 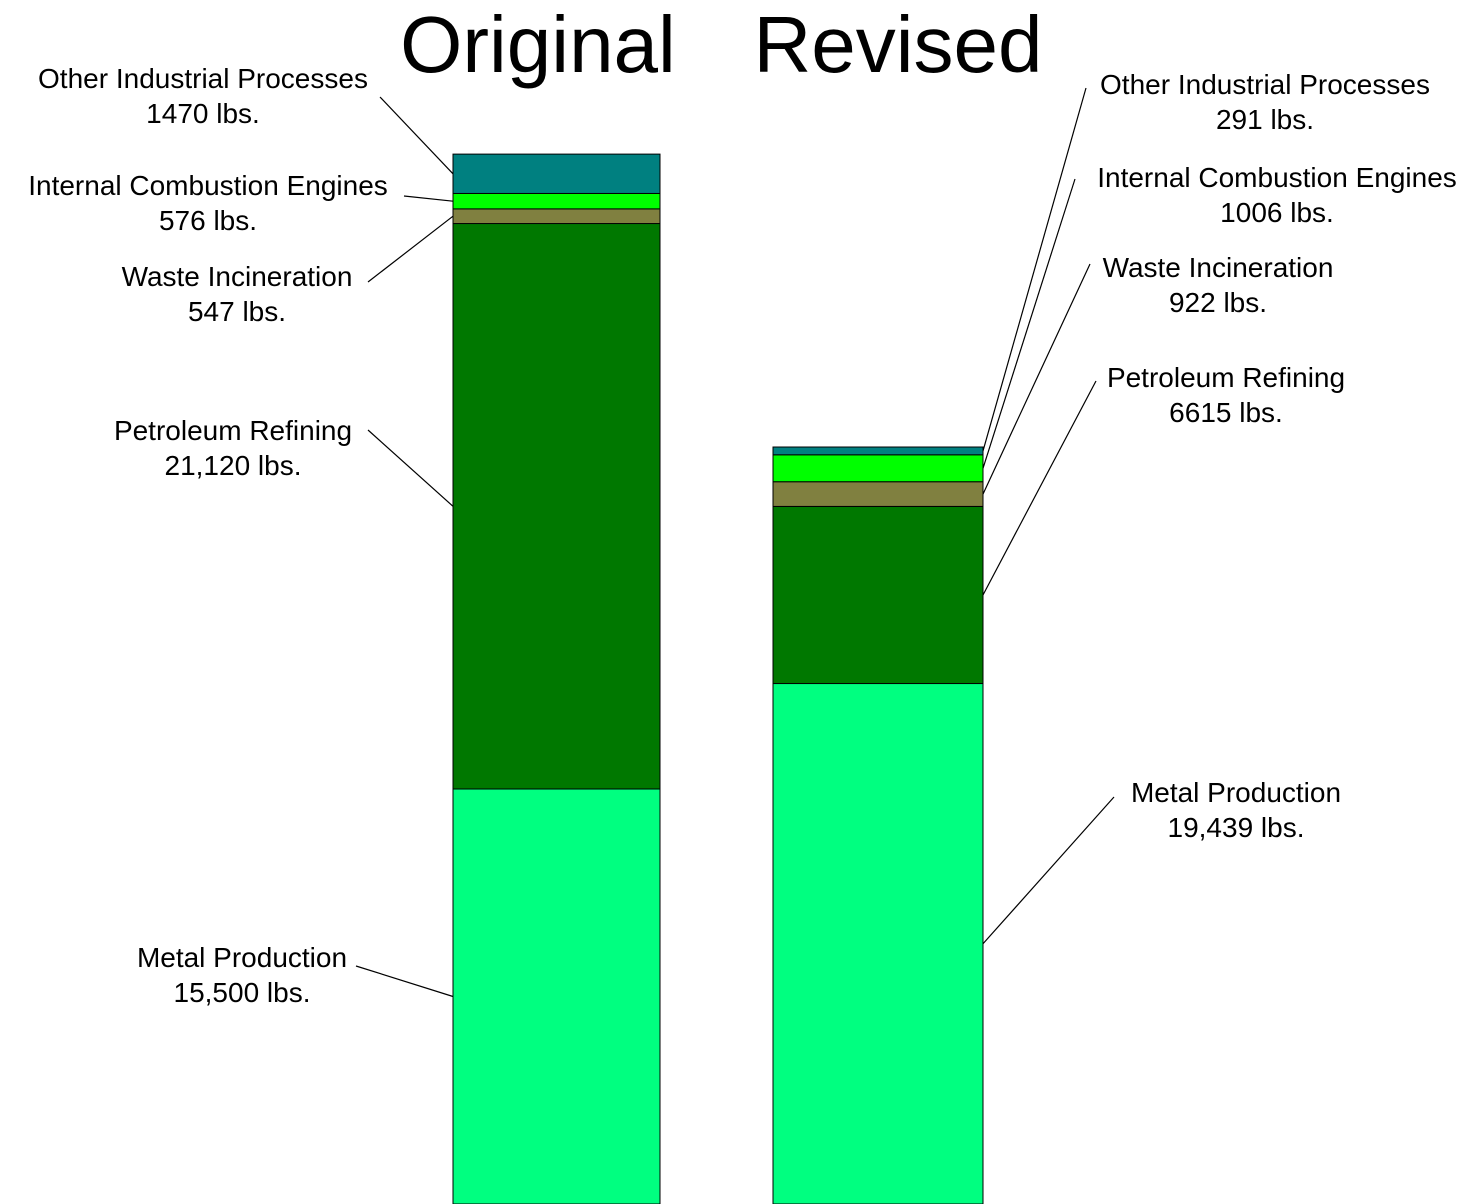 I want to click on label-value-original-other-industrial-processes: 1470 lbs., so click(x=203, y=113).